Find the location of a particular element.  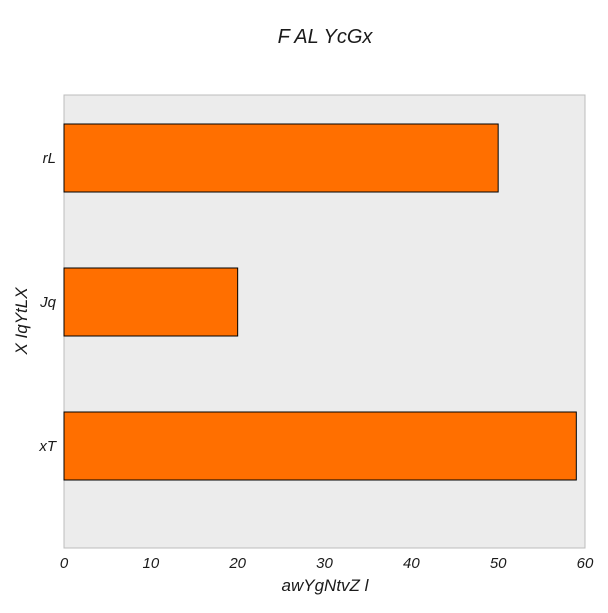

y-axis-label: X IqYtLX is located at coordinates (21, 321).